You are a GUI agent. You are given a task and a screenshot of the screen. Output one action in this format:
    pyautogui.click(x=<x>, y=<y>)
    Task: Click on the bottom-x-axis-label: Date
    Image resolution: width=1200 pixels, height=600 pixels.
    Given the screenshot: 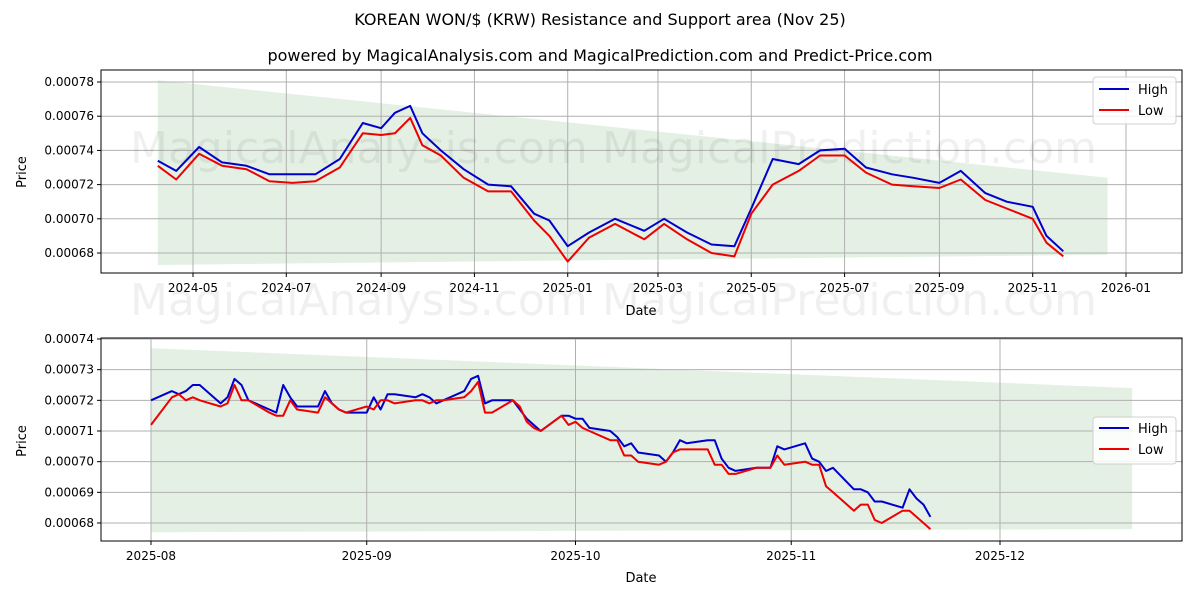 What is the action you would take?
    pyautogui.click(x=640, y=578)
    